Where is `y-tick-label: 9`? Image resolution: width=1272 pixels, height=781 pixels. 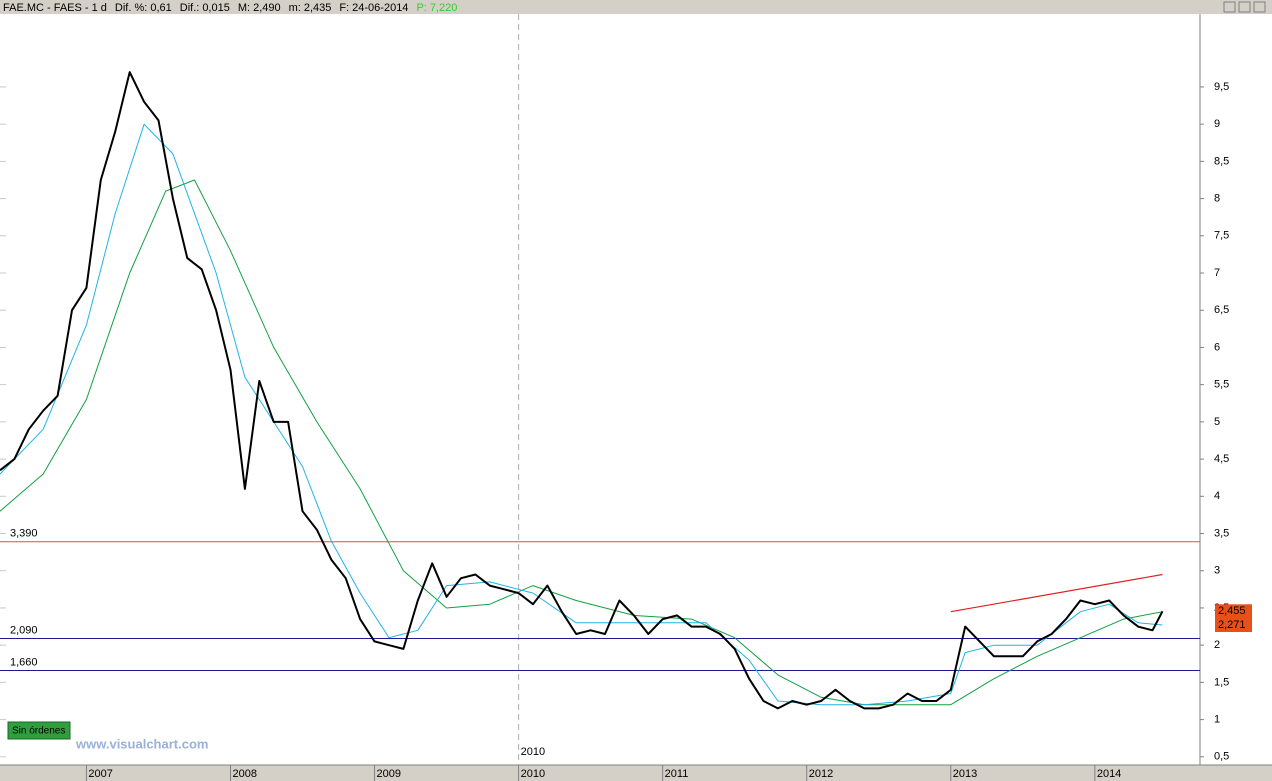
y-tick-label: 9 is located at coordinates (1217, 124).